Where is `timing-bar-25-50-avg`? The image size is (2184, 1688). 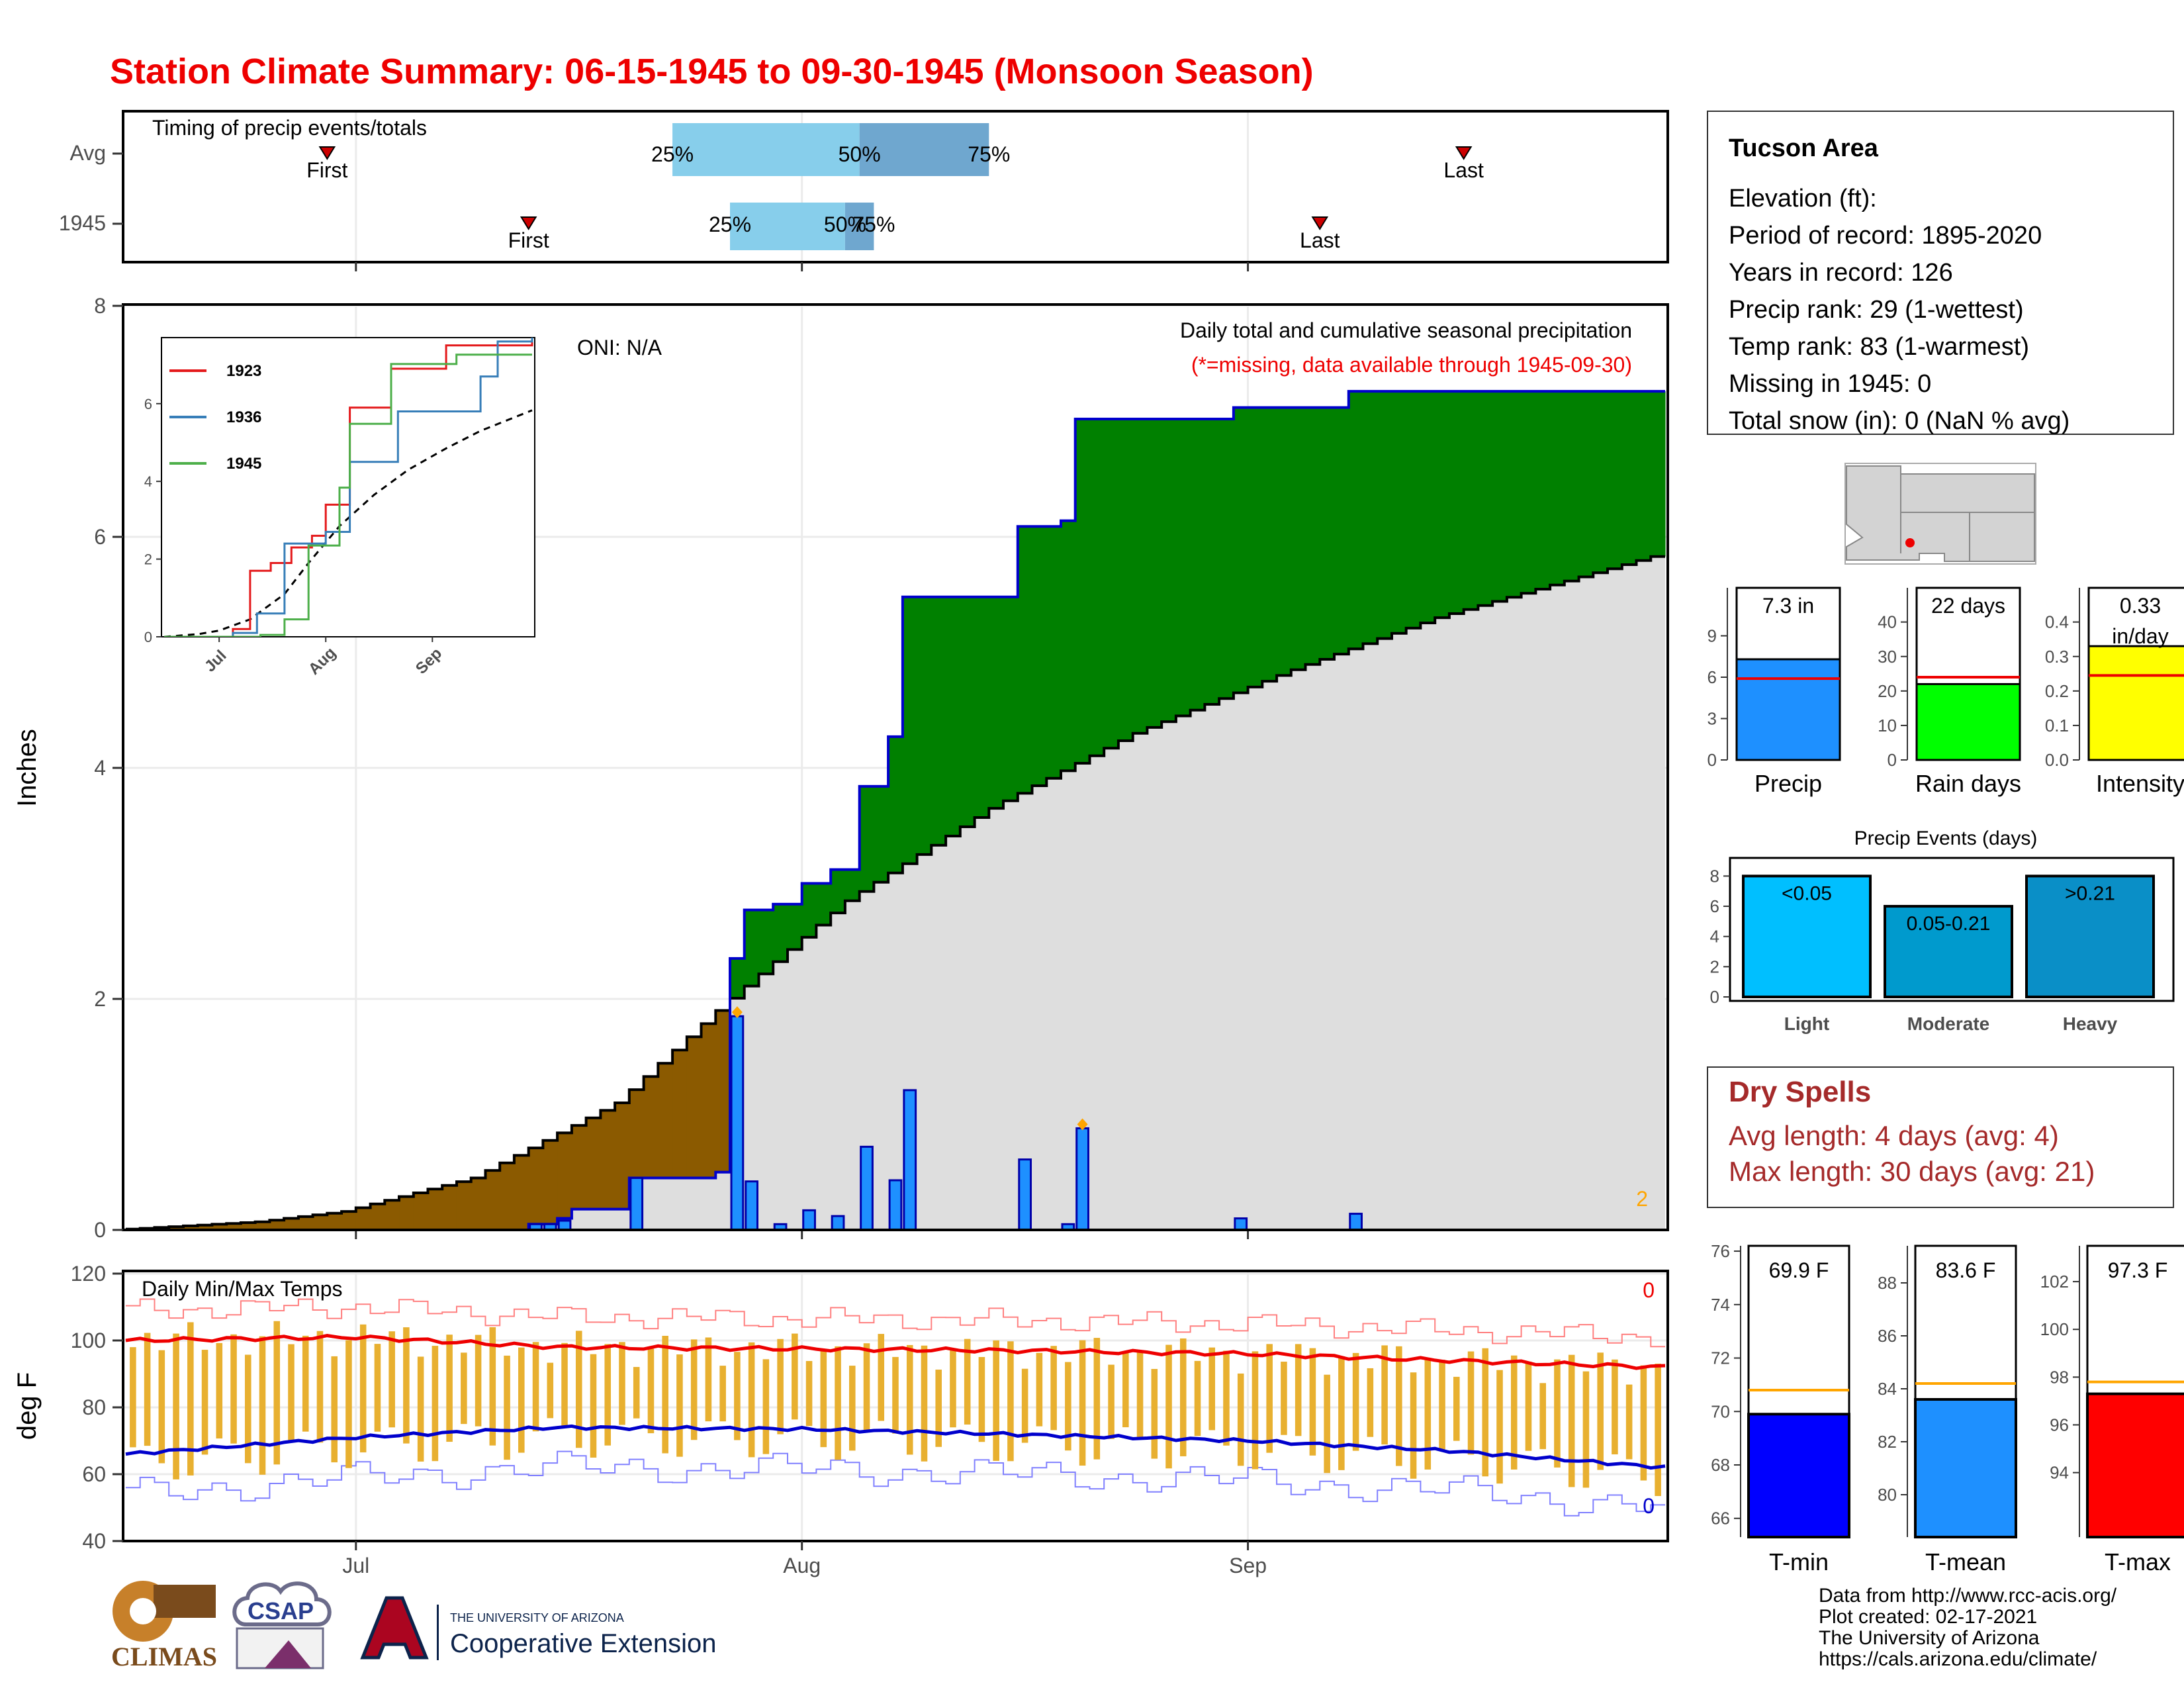
timing-bar-25-50-avg is located at coordinates (766, 149).